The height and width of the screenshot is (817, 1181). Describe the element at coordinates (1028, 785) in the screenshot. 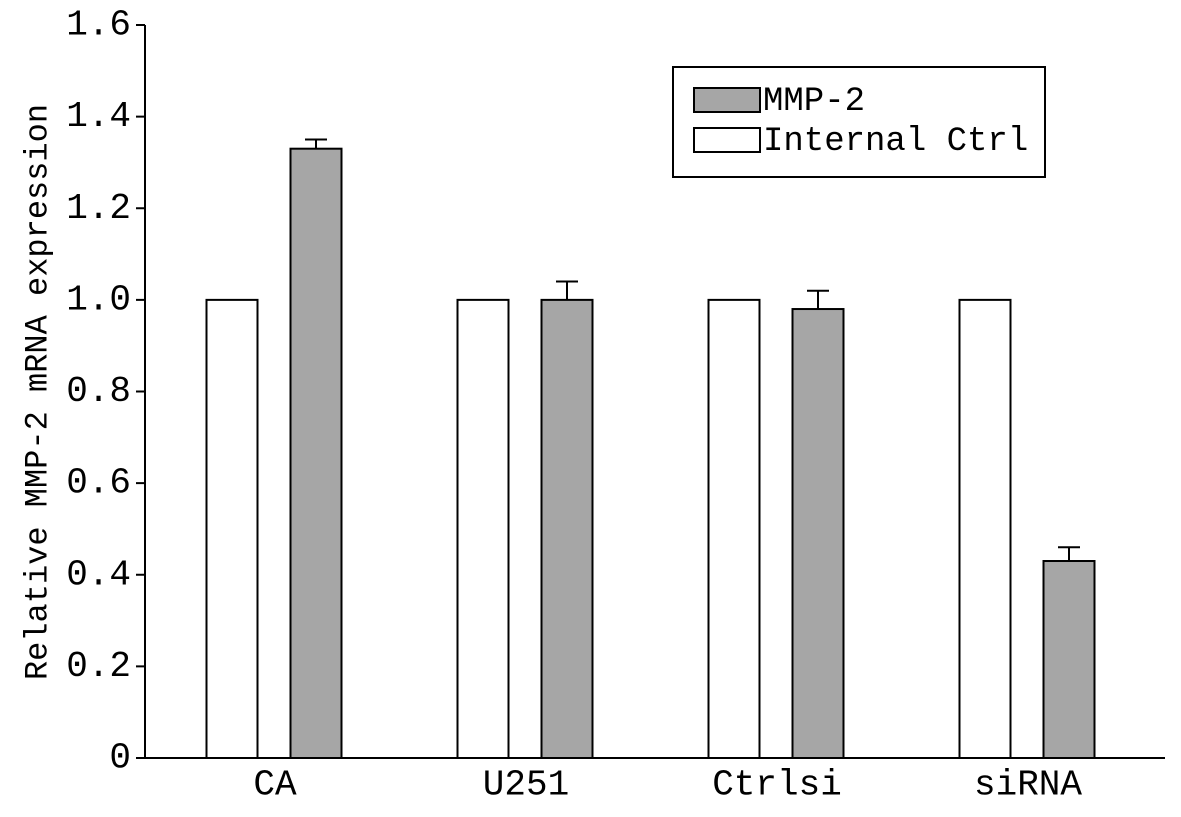

I see `x-tick-label: siRNA` at that location.